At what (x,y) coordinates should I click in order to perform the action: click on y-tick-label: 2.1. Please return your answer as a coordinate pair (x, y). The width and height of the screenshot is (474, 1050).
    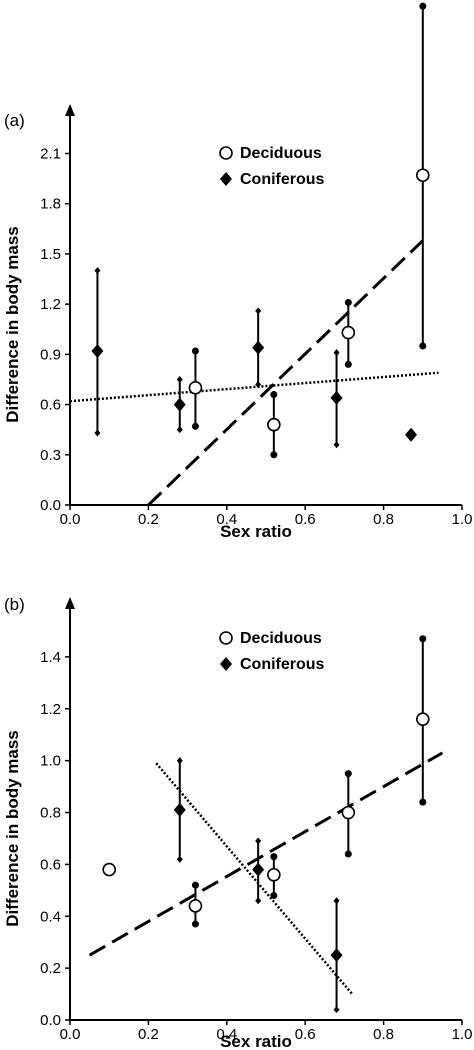
    Looking at the image, I should click on (50, 153).